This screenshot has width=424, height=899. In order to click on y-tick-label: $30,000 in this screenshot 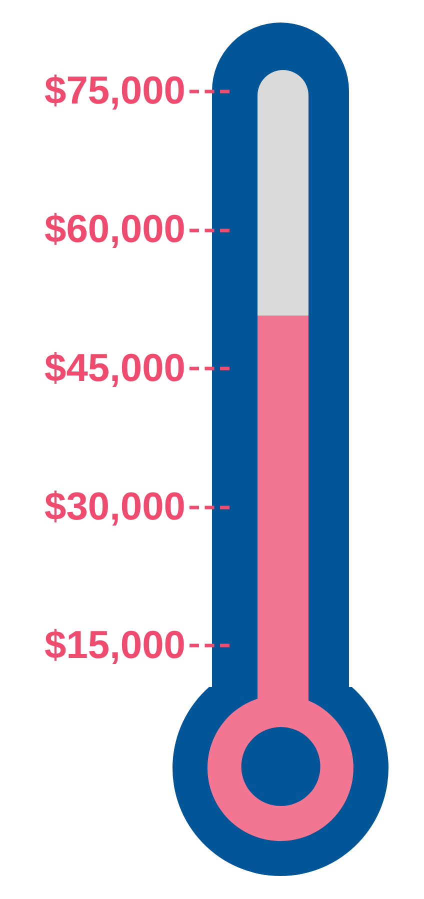, I will do `click(115, 506)`.